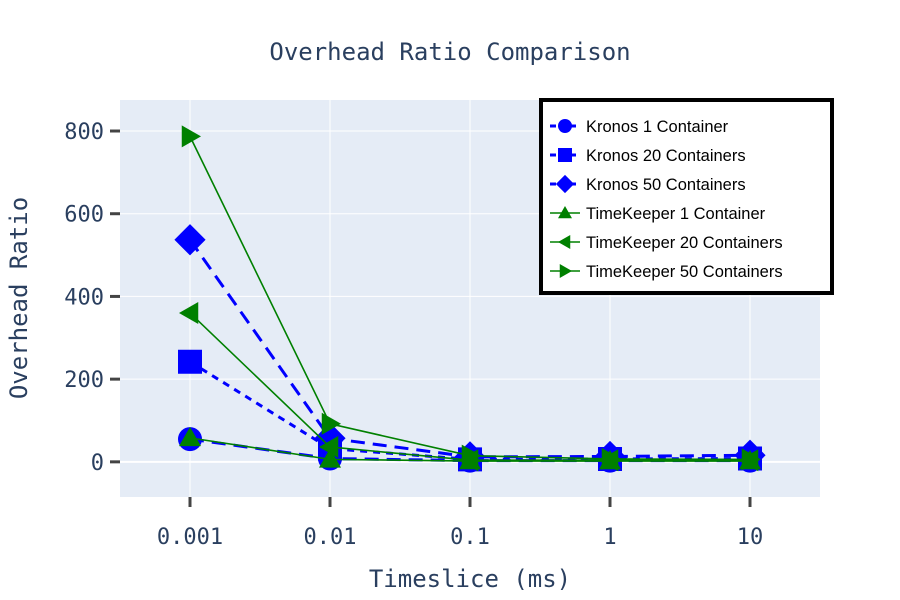 This screenshot has width=900, height=600. What do you see at coordinates (19, 298) in the screenshot?
I see `y-axis-label: Overhead Ratio` at bounding box center [19, 298].